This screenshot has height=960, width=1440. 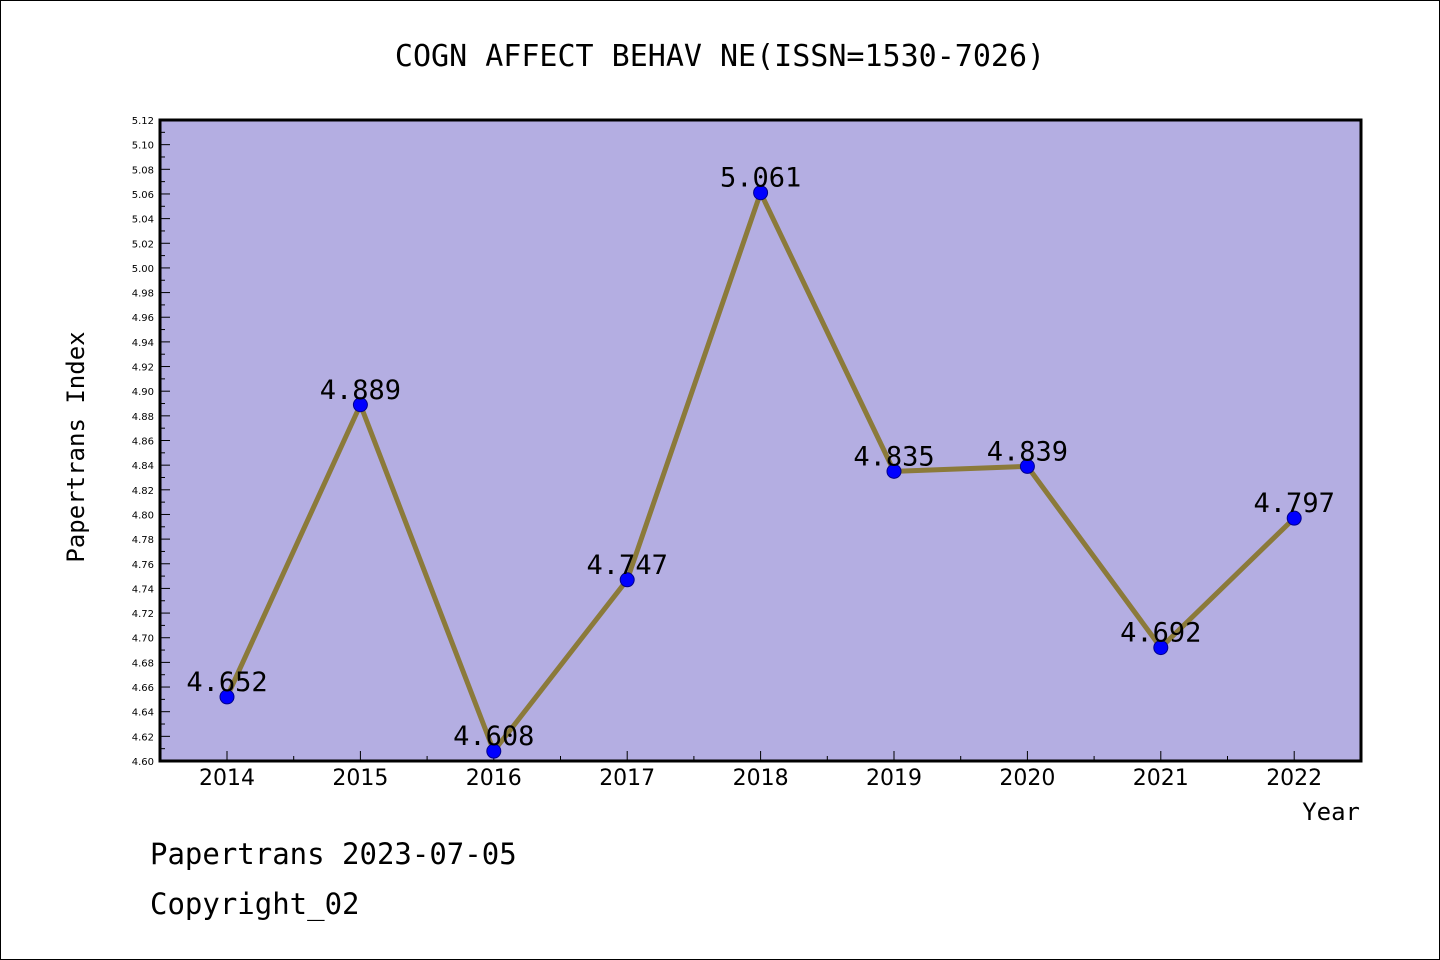 I want to click on y-tick-label: 4.84, so click(x=143, y=466).